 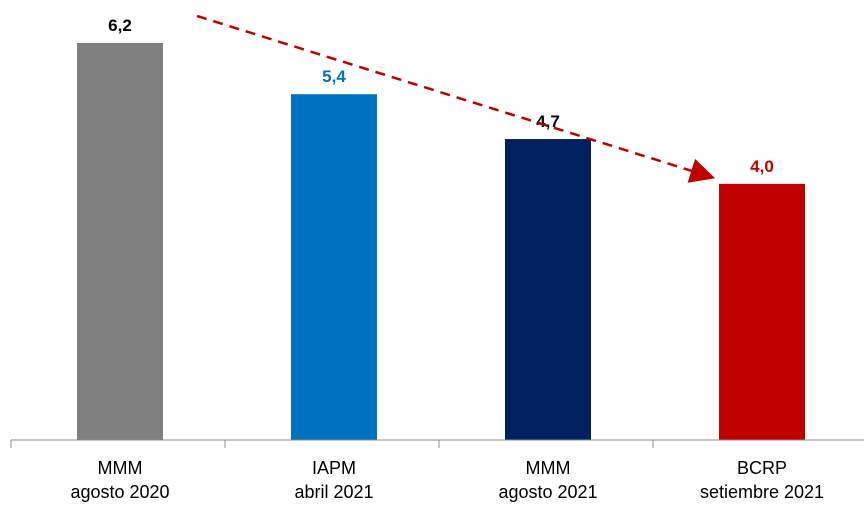 What do you see at coordinates (334, 76) in the screenshot?
I see `value-label-1: 5,4` at bounding box center [334, 76].